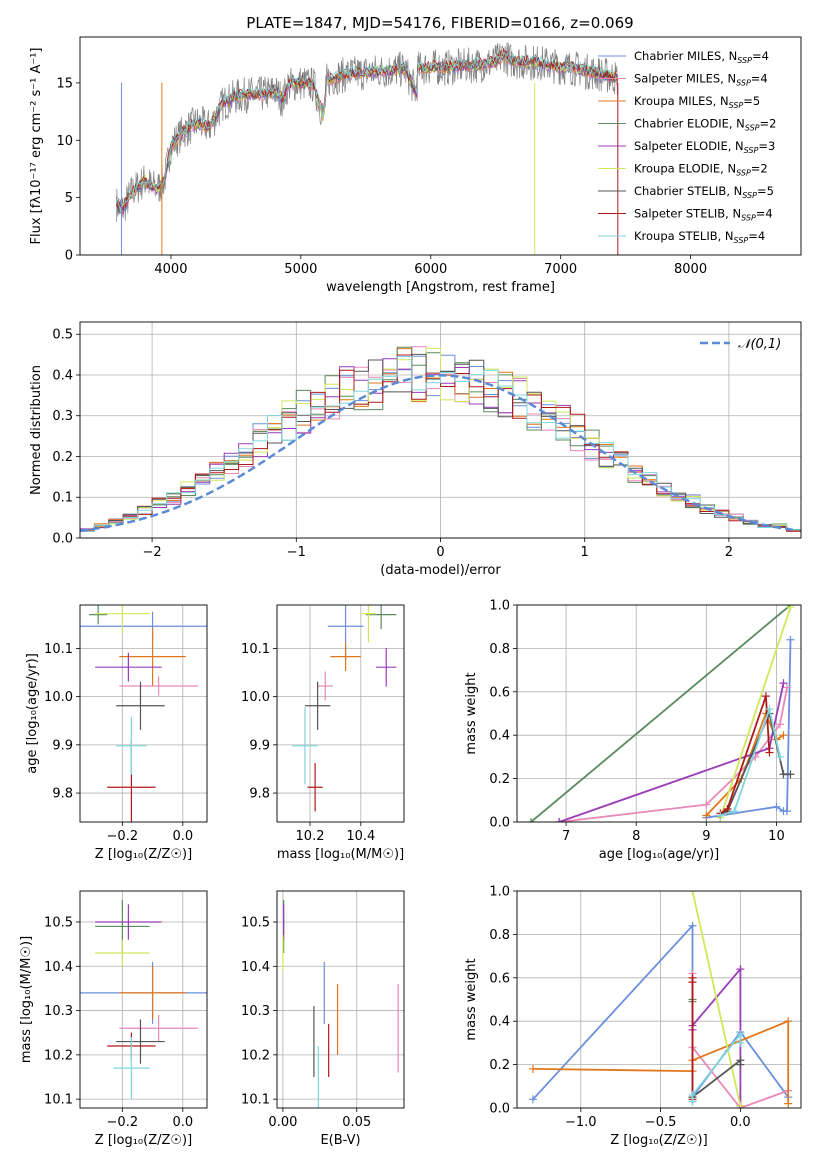  I want to click on y-axis-label: Normed distribution, so click(36, 430).